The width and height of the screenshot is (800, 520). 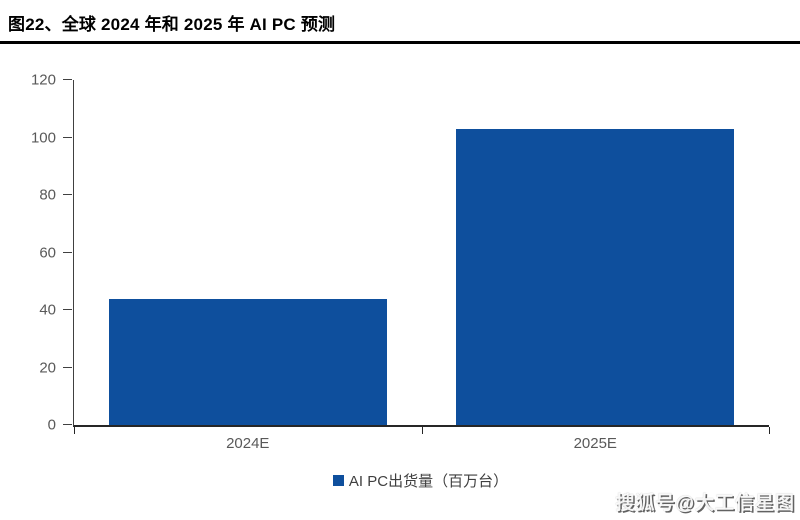 What do you see at coordinates (43, 80) in the screenshot?
I see `y-axis-tick-label: 120` at bounding box center [43, 80].